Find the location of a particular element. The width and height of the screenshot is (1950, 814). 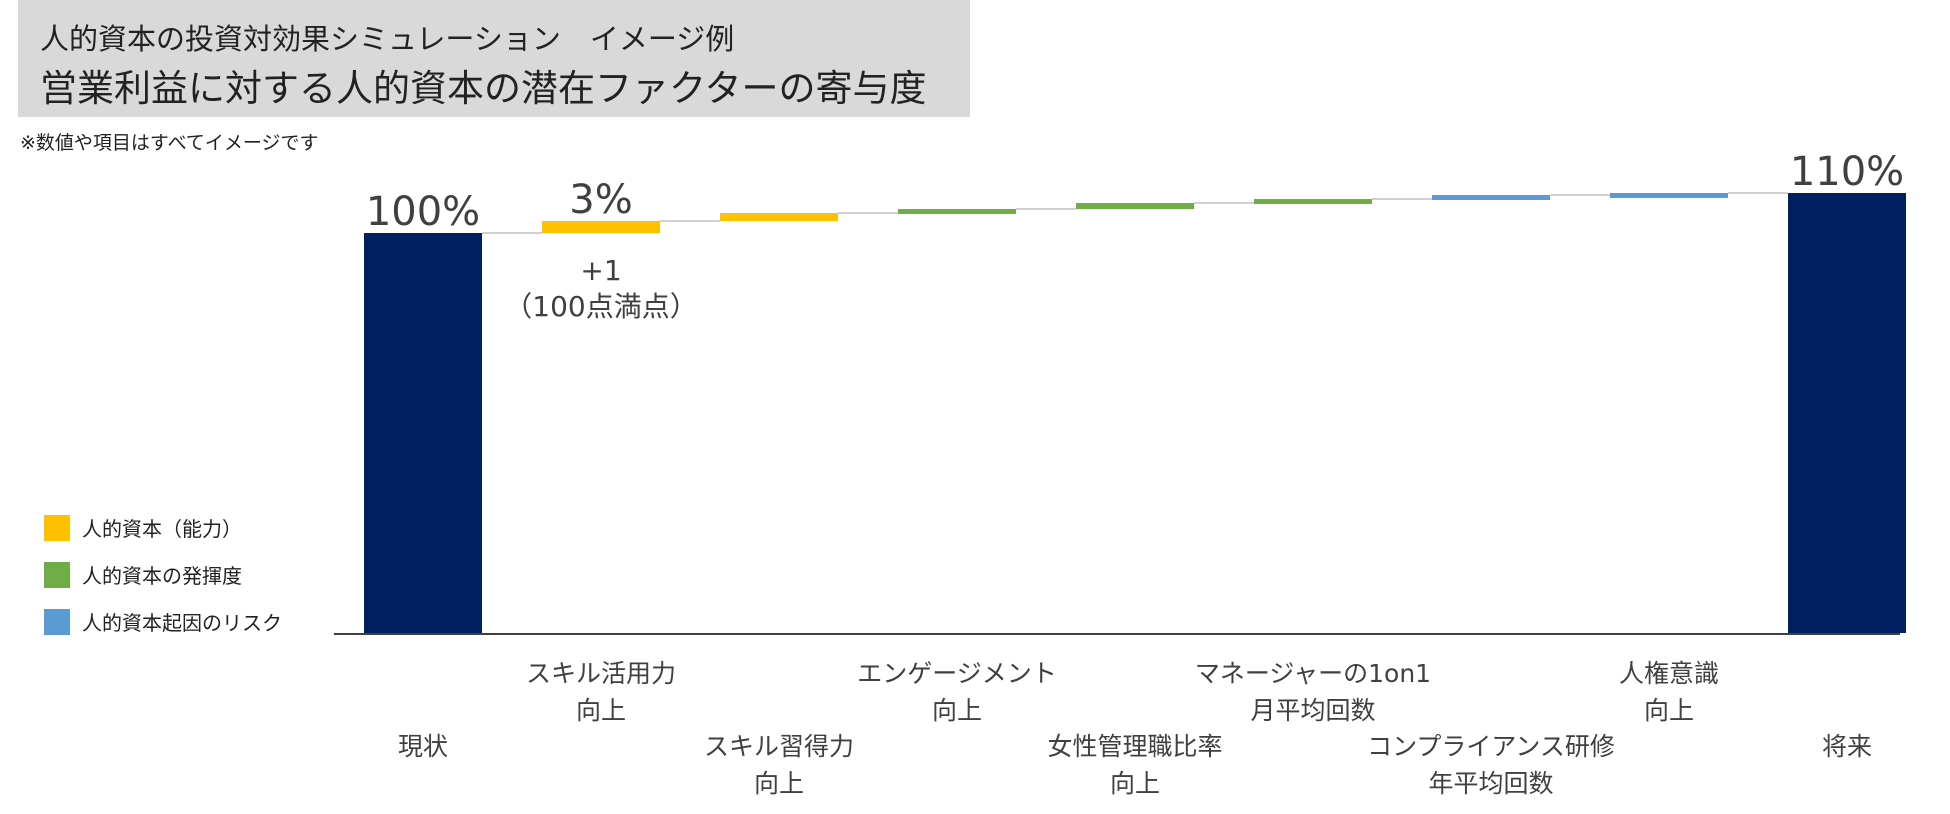

category-label-5-0: マネージャーの1on1 is located at coordinates (1313, 673).